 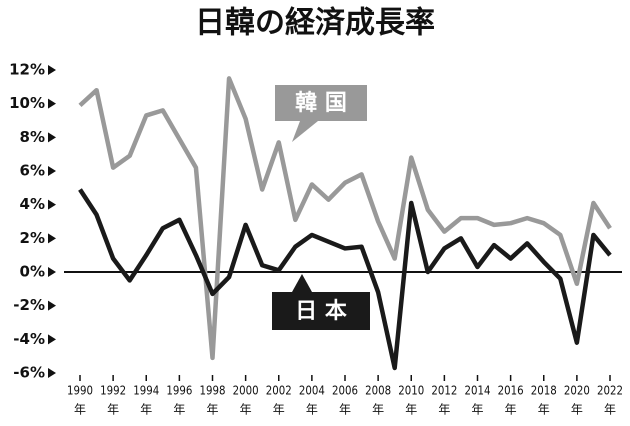 What do you see at coordinates (444, 391) in the screenshot?
I see `x-tick-label: 2012` at bounding box center [444, 391].